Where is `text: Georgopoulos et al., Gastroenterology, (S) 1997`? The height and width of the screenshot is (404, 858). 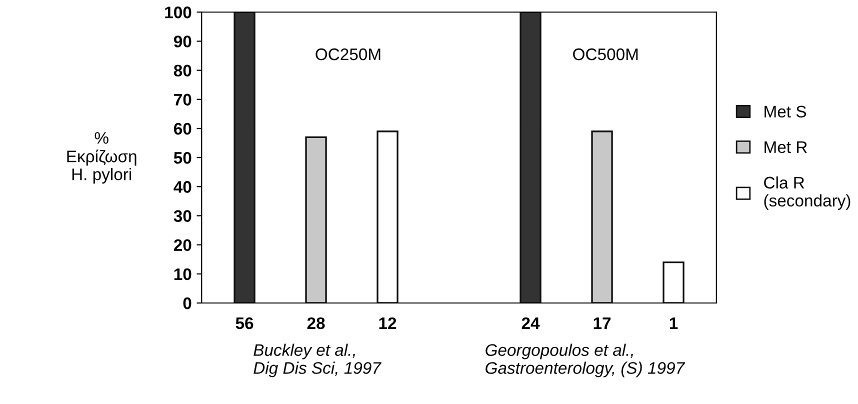 text: Georgopoulos et al., Gastroenterology, (S) 1997 is located at coordinates (586, 361).